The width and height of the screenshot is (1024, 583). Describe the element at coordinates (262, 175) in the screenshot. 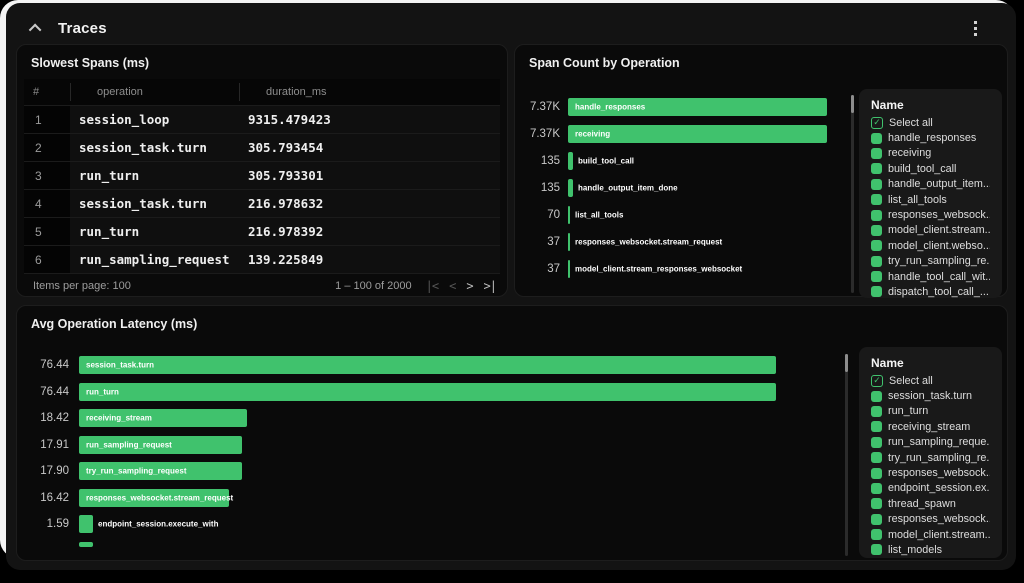

I see `table-row: 3 run_turn 305.793301` at that location.